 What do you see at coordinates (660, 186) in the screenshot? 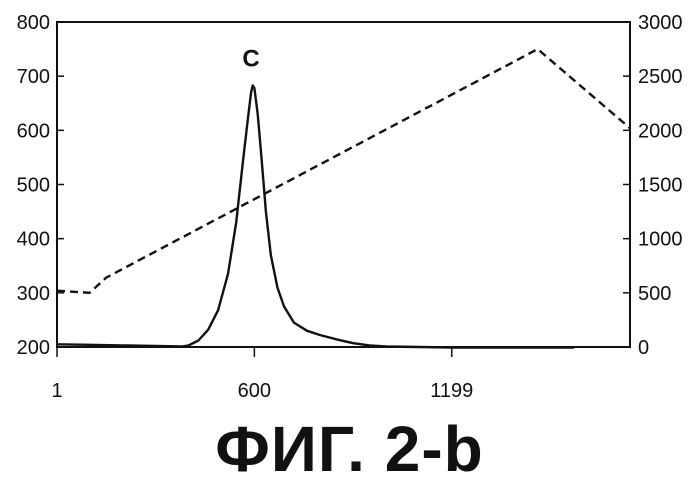
I see `right-tick-label: 1500` at bounding box center [660, 186].